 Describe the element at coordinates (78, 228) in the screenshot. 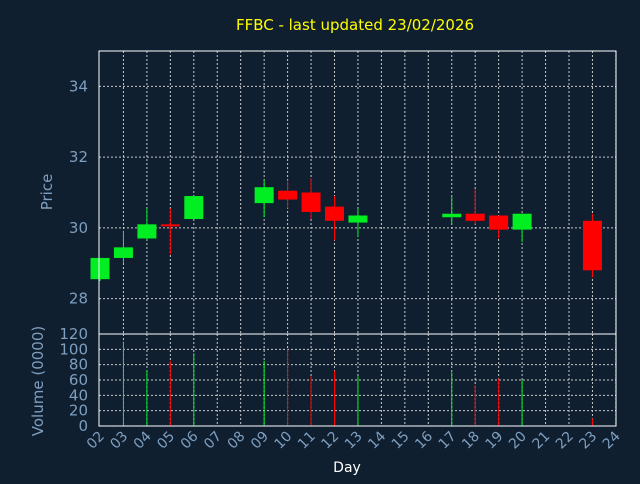

I see `price-tick-label: 30` at that location.